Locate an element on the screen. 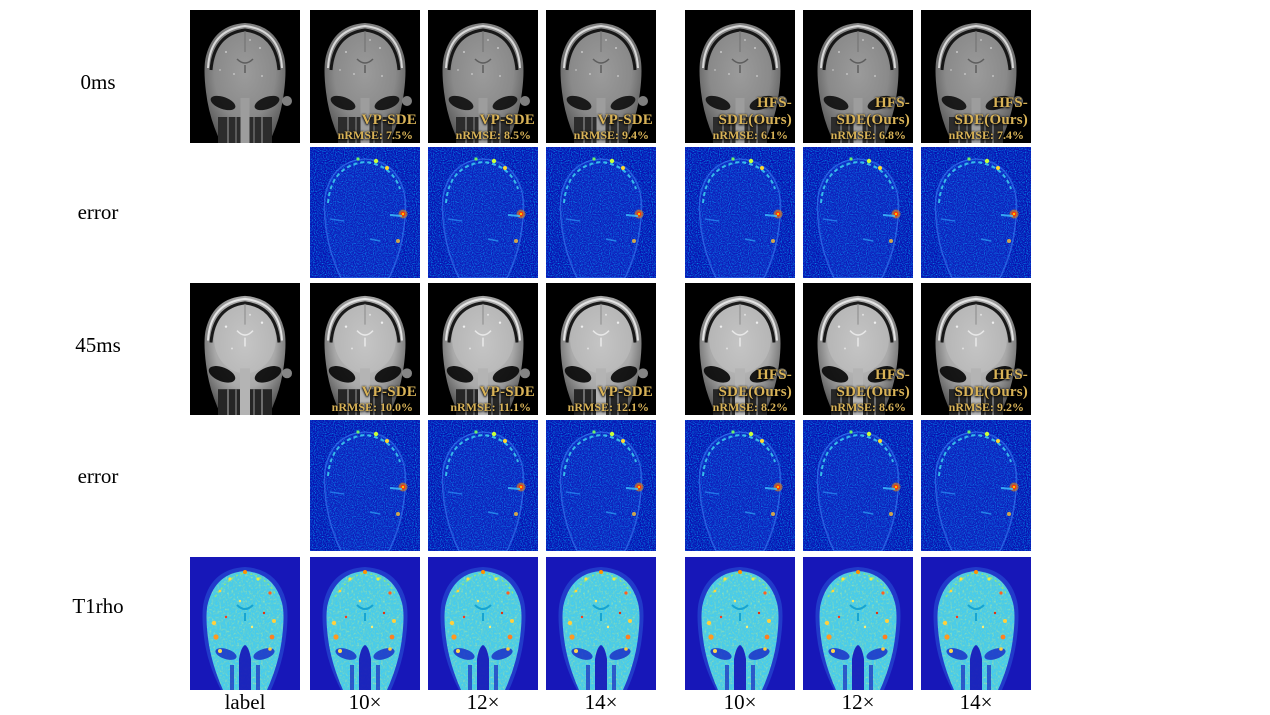 The image size is (1270, 715). overlay-text: HFS-SDE(Ours) nRMSE: 8.2% is located at coordinates (738, 390).